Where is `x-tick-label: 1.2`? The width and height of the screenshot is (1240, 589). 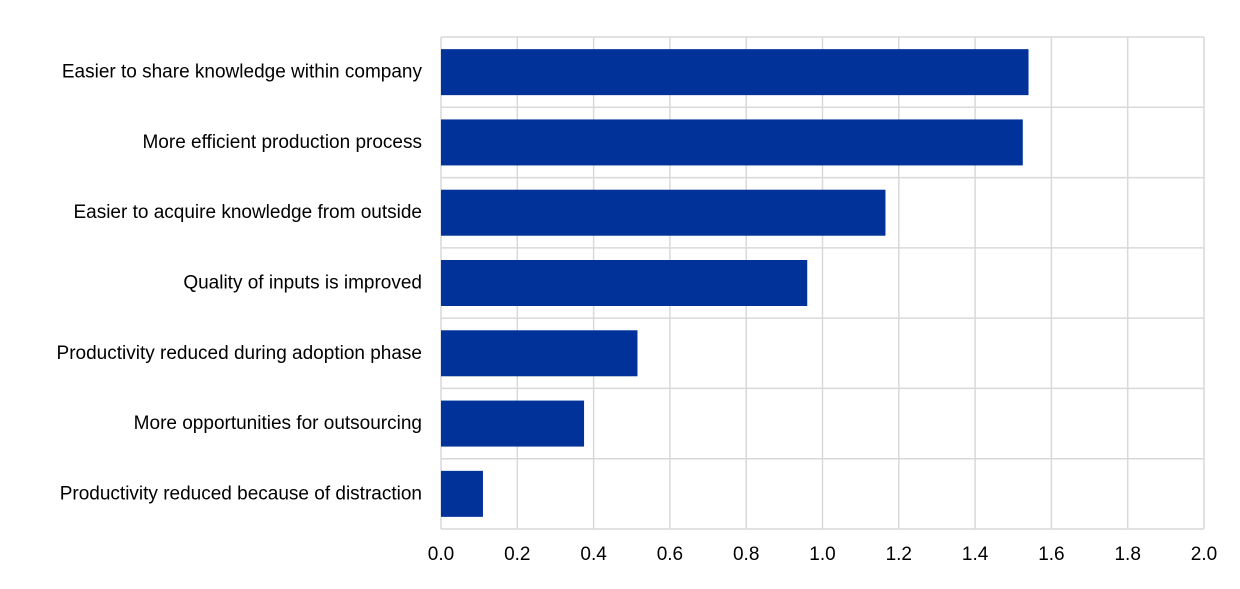 x-tick-label: 1.2 is located at coordinates (899, 554).